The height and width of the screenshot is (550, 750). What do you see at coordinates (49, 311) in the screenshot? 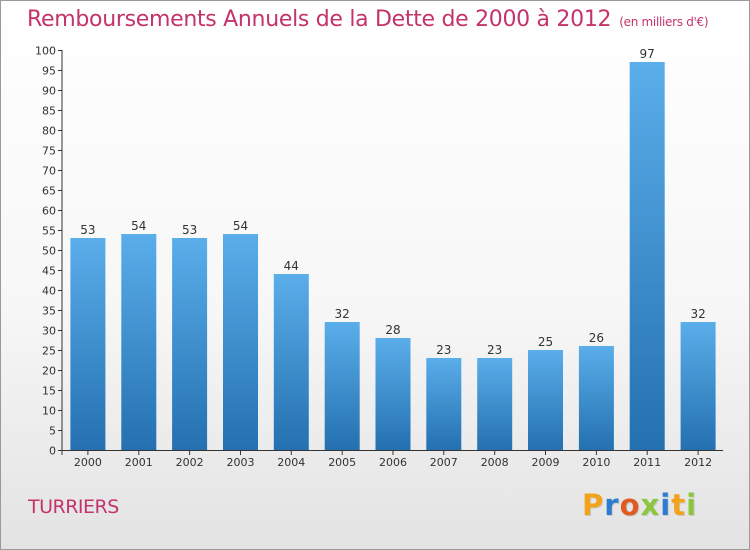
I see `y-tick-label: 35` at bounding box center [49, 311].